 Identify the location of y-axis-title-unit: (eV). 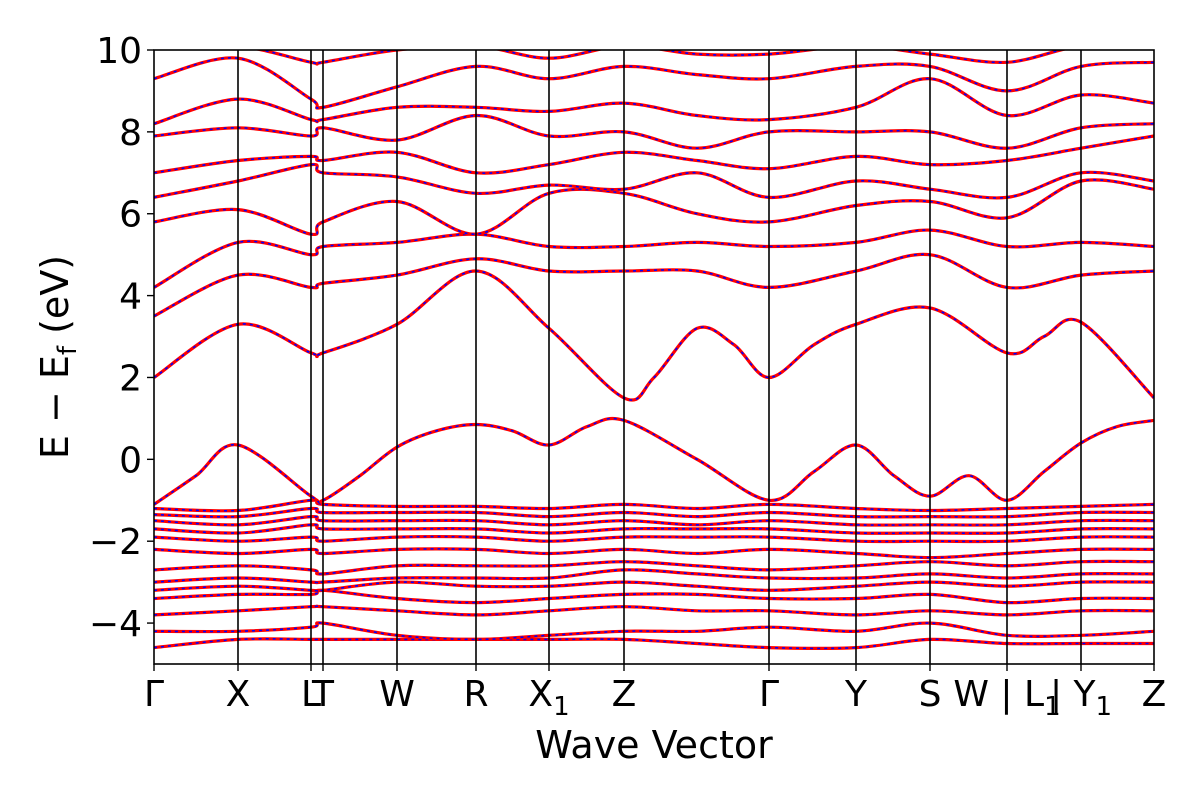
(55, 300).